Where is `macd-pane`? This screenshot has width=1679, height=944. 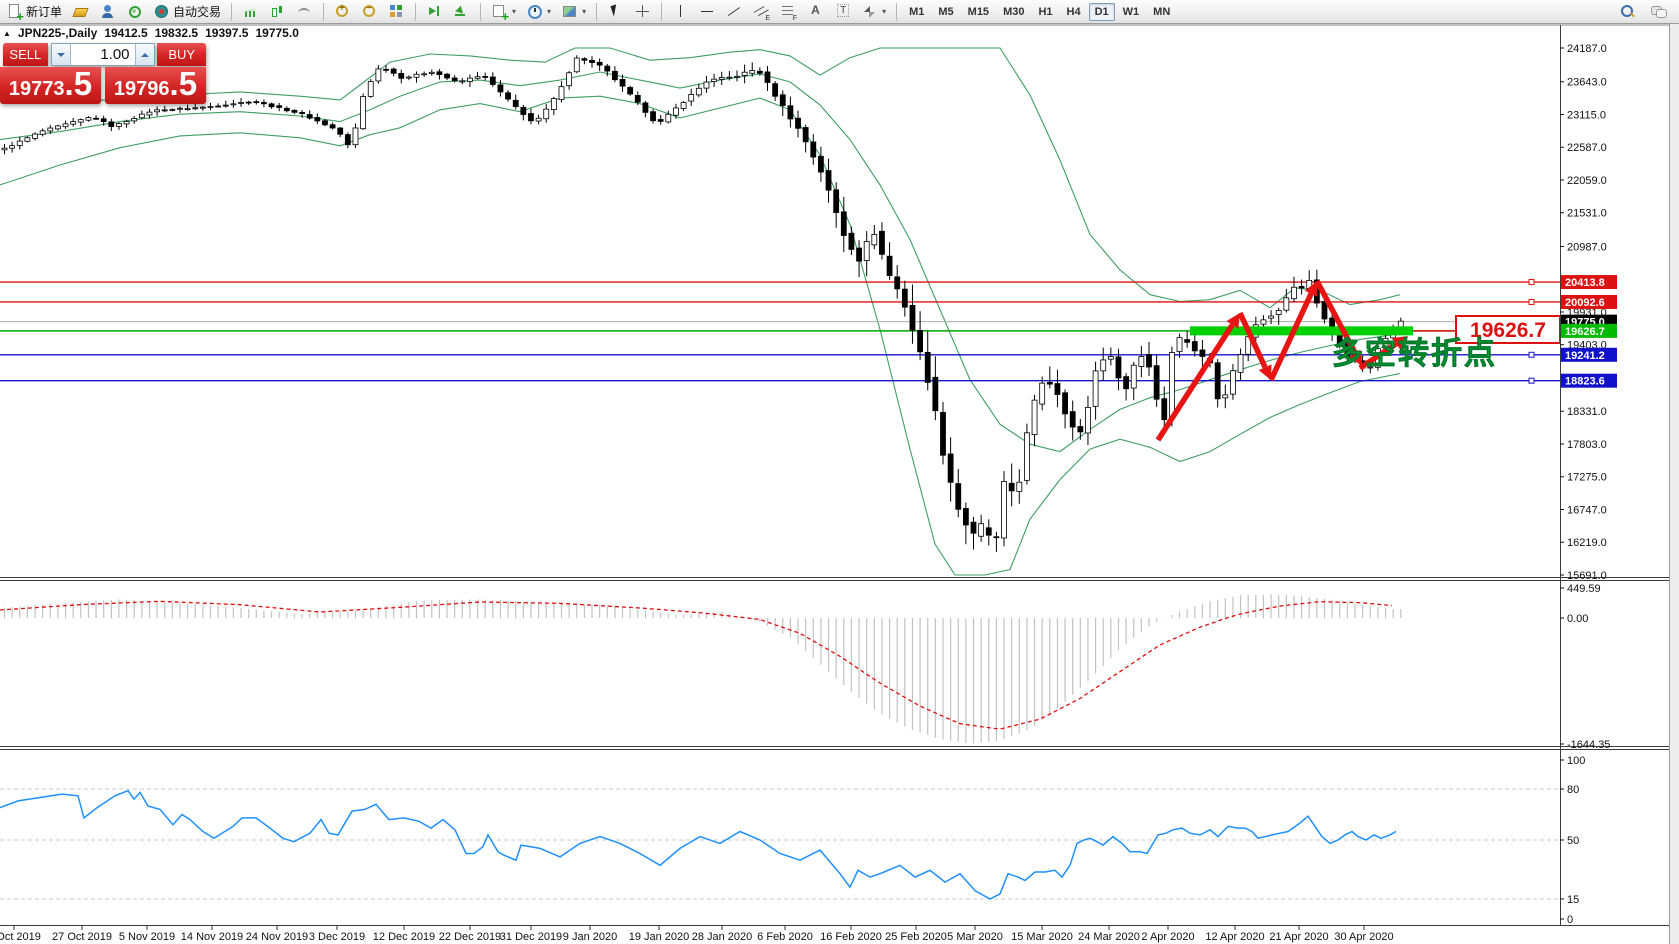
macd-pane is located at coordinates (701, 669).